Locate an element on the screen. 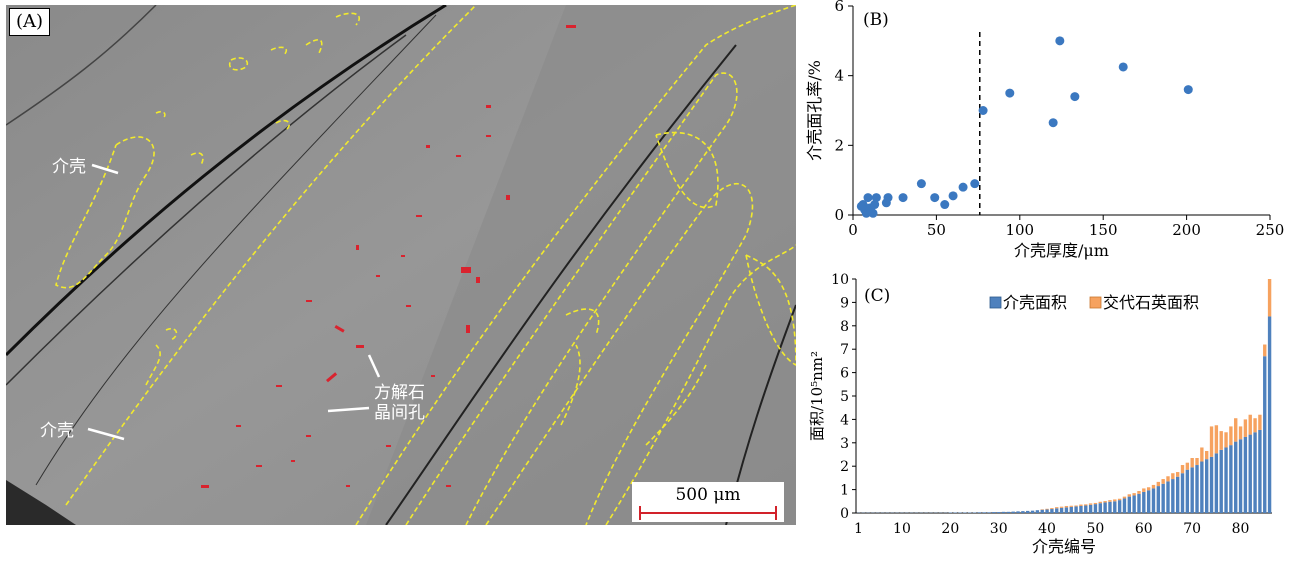 The height and width of the screenshot is (562, 1293). pore-annotation-line1: 方解石 is located at coordinates (399, 393).